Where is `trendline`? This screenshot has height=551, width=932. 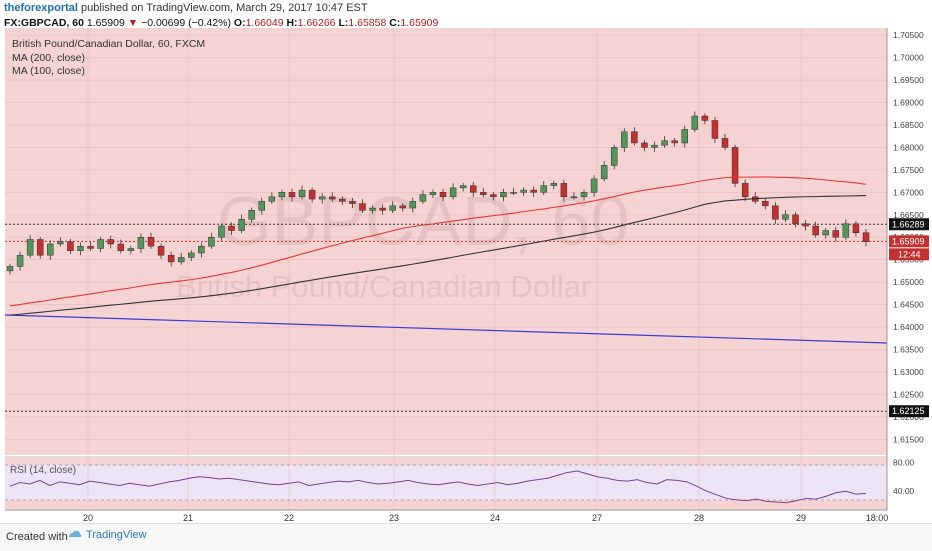
trendline is located at coordinates (446, 329).